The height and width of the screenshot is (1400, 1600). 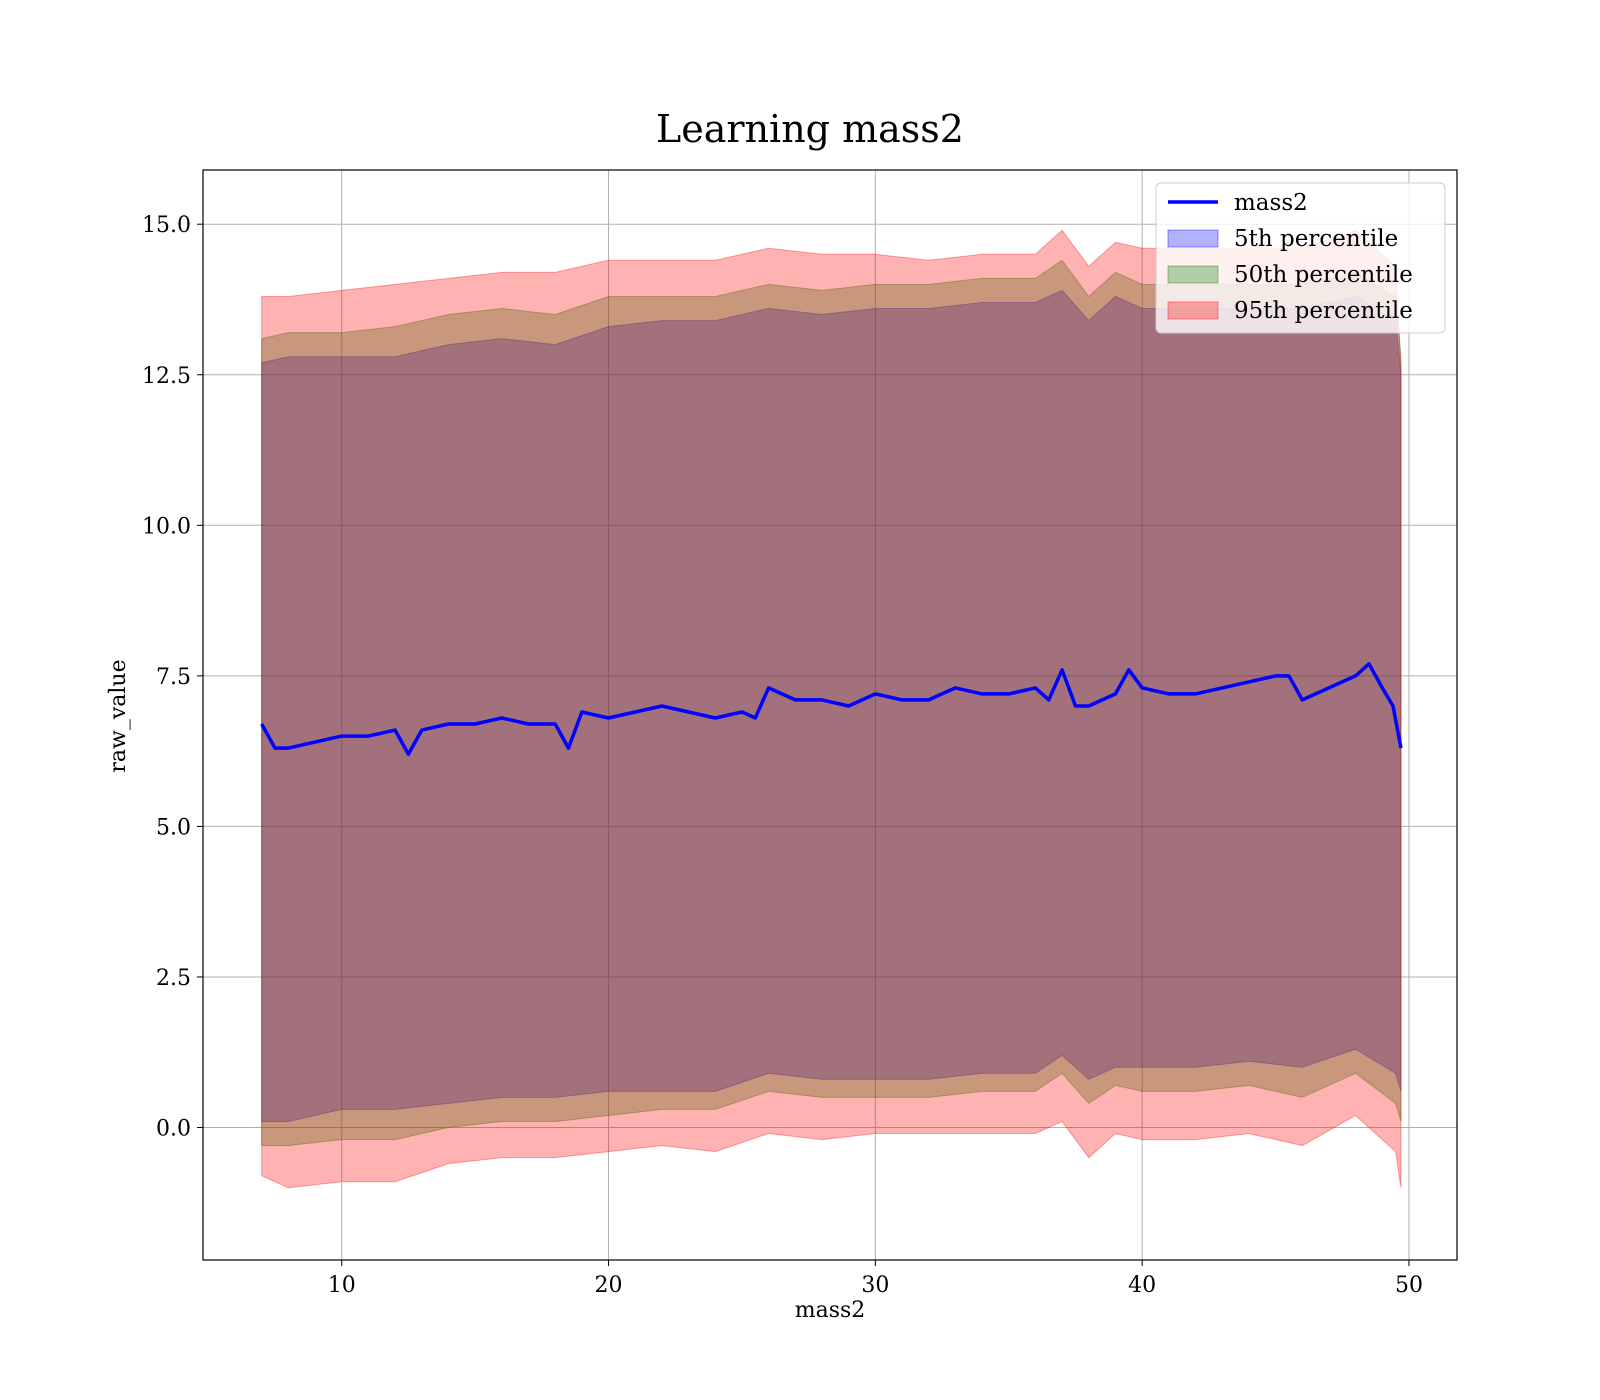 I want to click on y-tick-label: 0.0, so click(x=173, y=1129).